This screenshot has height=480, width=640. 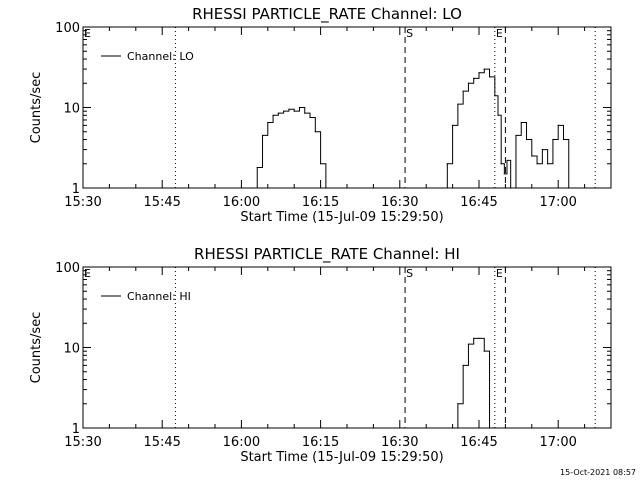 I want to click on legend-label: Channel: LO, so click(x=160, y=56).